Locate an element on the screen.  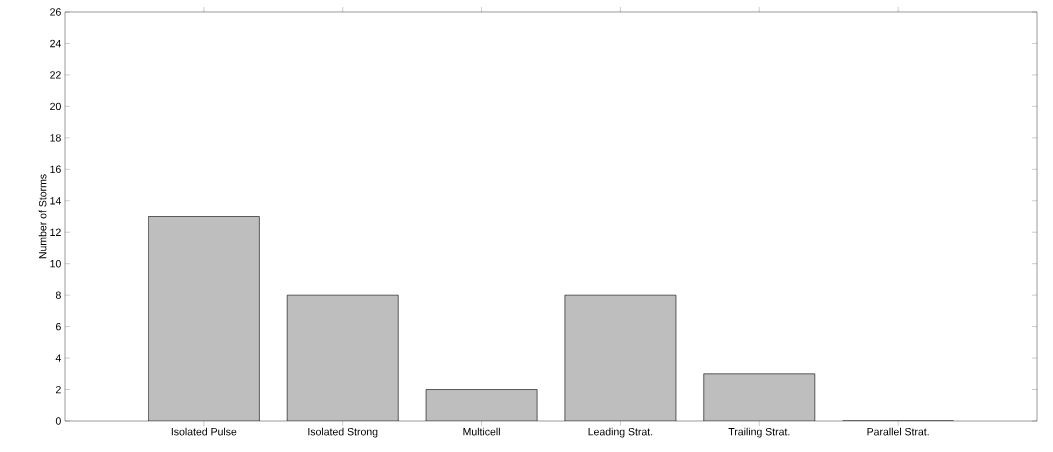
x-tick-label: Trailing Strat. is located at coordinates (759, 432).